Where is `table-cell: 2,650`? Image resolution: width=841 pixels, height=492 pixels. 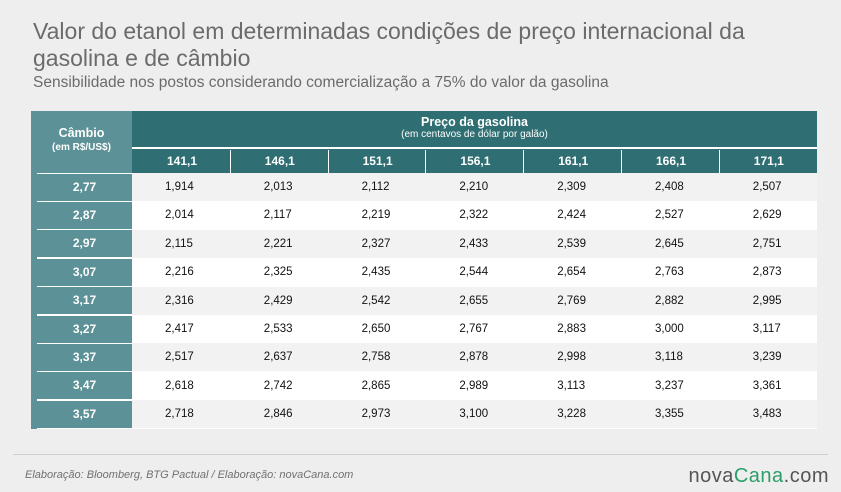 table-cell: 2,650 is located at coordinates (376, 329).